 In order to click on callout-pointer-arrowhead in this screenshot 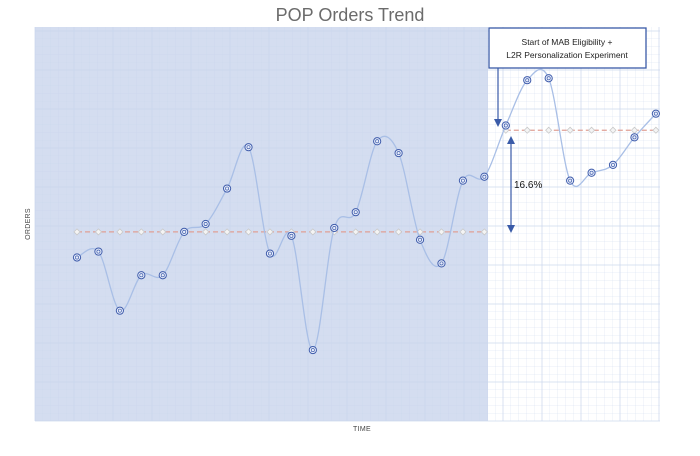, I will do `click(498, 123)`.